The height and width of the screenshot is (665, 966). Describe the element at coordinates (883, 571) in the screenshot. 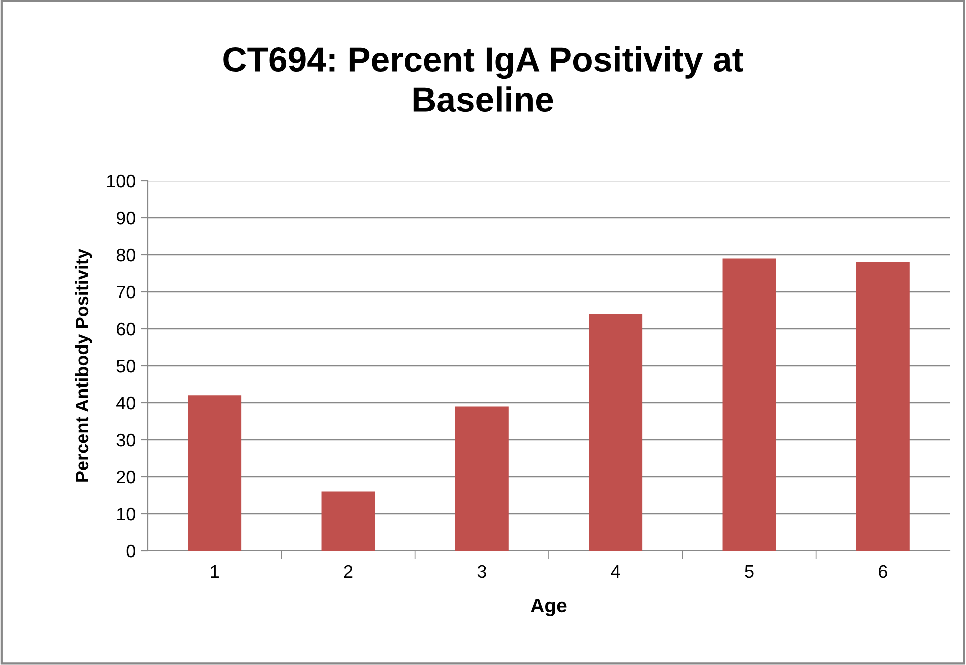

I see `x-tick-label: 6` at that location.